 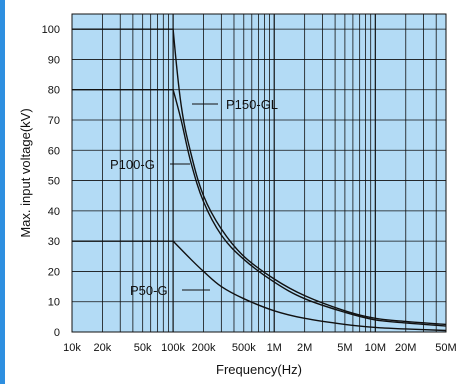 I want to click on y-tick-label: 60, so click(x=54, y=151).